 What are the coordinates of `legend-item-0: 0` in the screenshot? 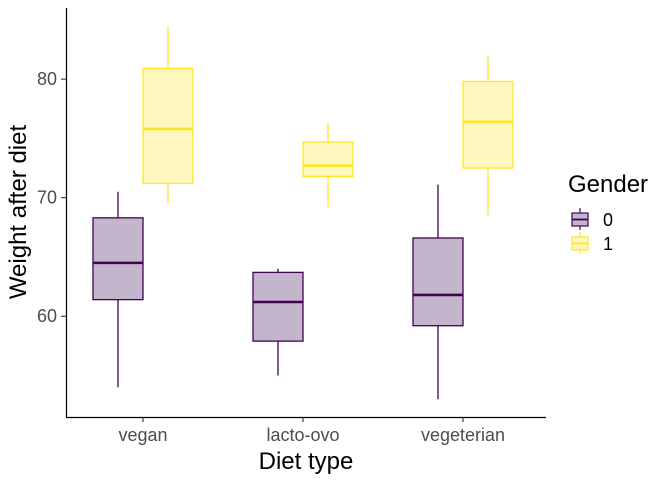 It's located at (592, 219).